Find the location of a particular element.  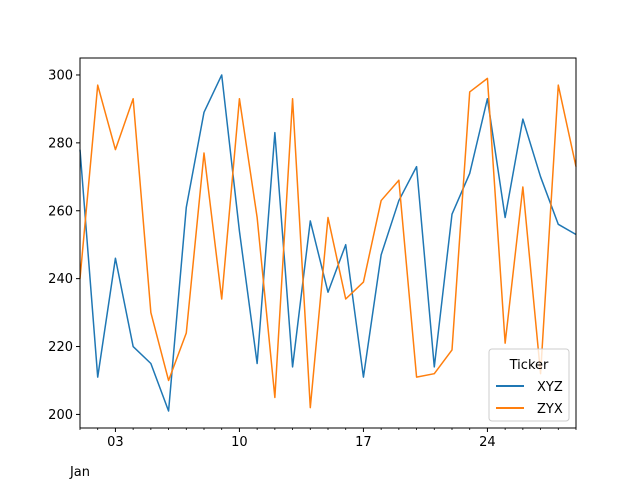

y-tick-label: 240 is located at coordinates (60, 279).